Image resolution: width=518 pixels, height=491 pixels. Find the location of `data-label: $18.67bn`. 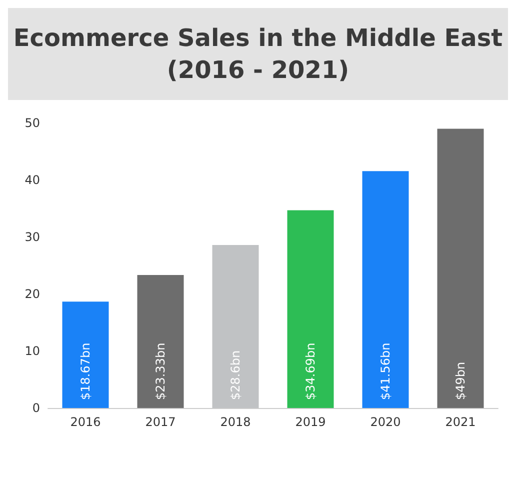

data-label: $18.67bn is located at coordinates (85, 371).